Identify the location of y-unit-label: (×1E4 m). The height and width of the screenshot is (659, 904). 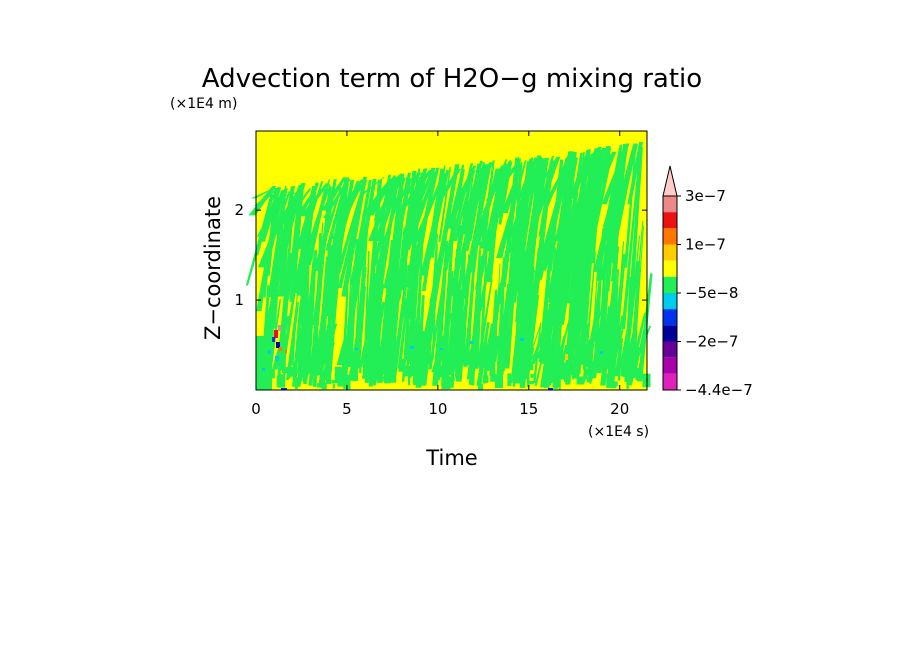
(203, 104).